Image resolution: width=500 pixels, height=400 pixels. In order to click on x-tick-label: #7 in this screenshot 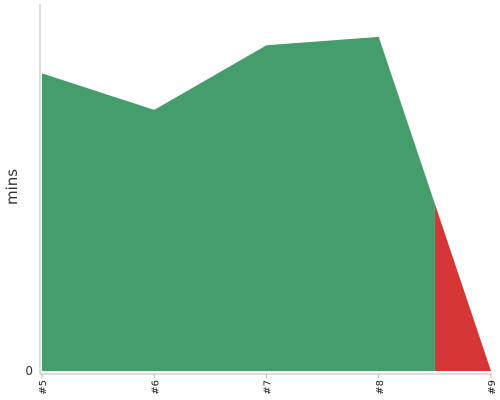, I will do `click(268, 387)`.